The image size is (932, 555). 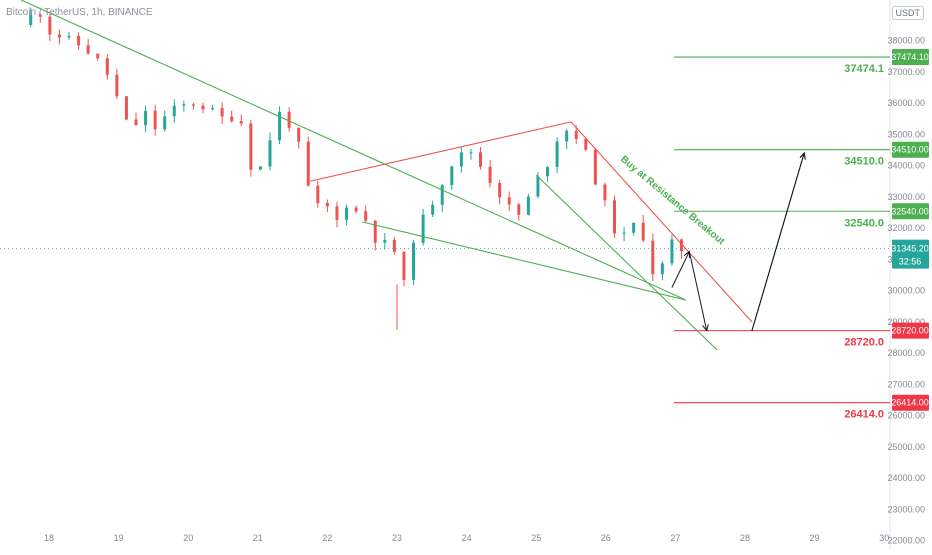 I want to click on current-price-tag, so click(x=910, y=254).